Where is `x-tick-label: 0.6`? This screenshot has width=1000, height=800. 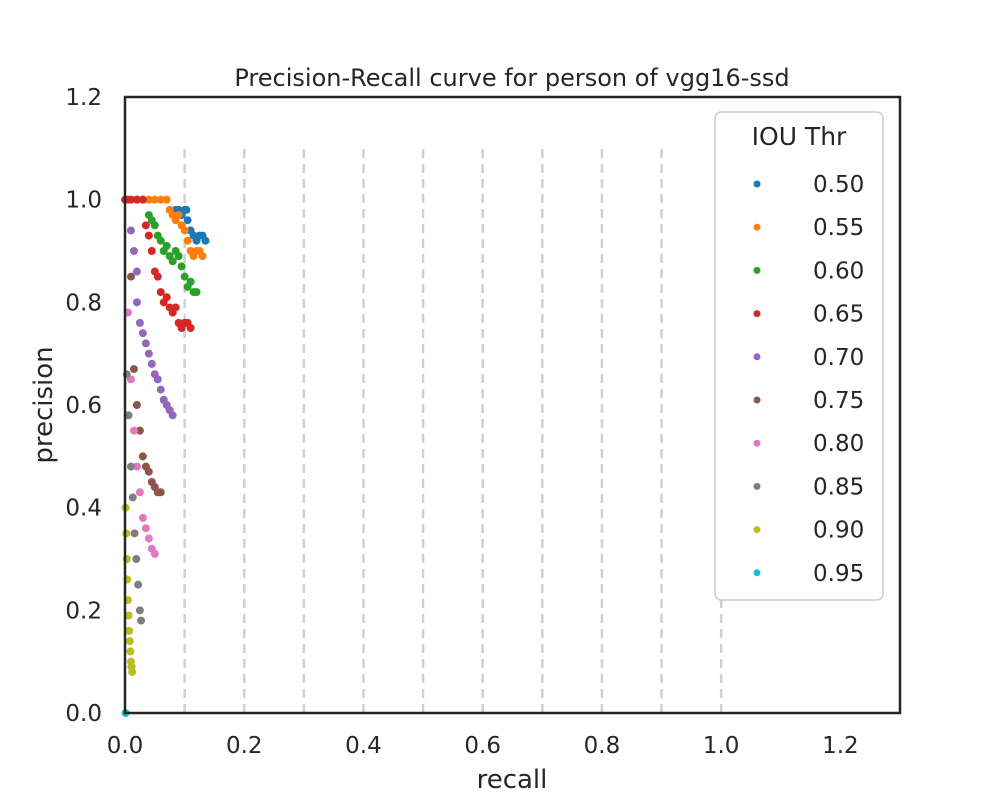 x-tick-label: 0.6 is located at coordinates (482, 746).